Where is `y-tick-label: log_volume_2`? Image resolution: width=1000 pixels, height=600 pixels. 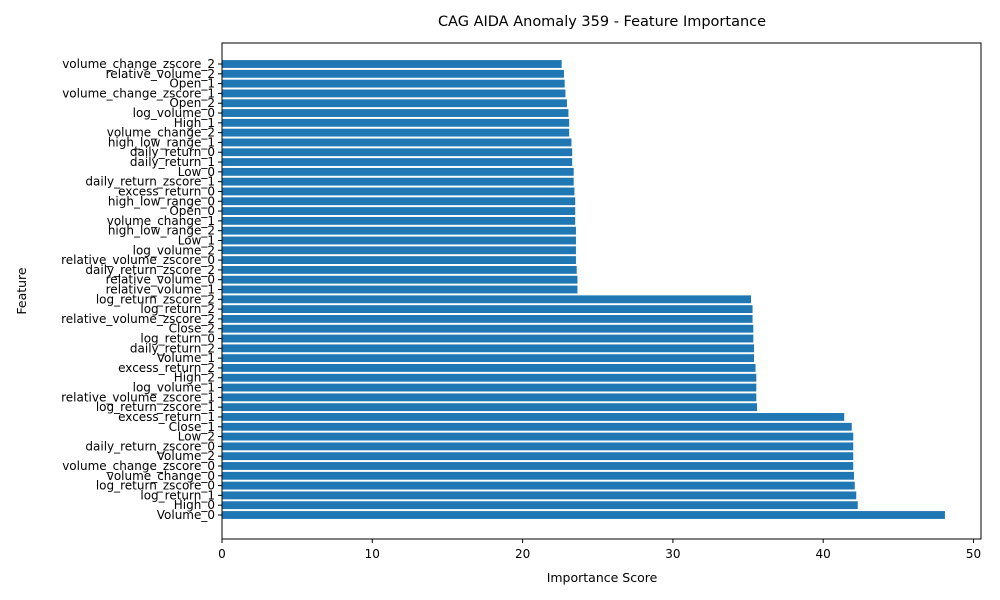
y-tick-label: log_volume_2 is located at coordinates (174, 250).